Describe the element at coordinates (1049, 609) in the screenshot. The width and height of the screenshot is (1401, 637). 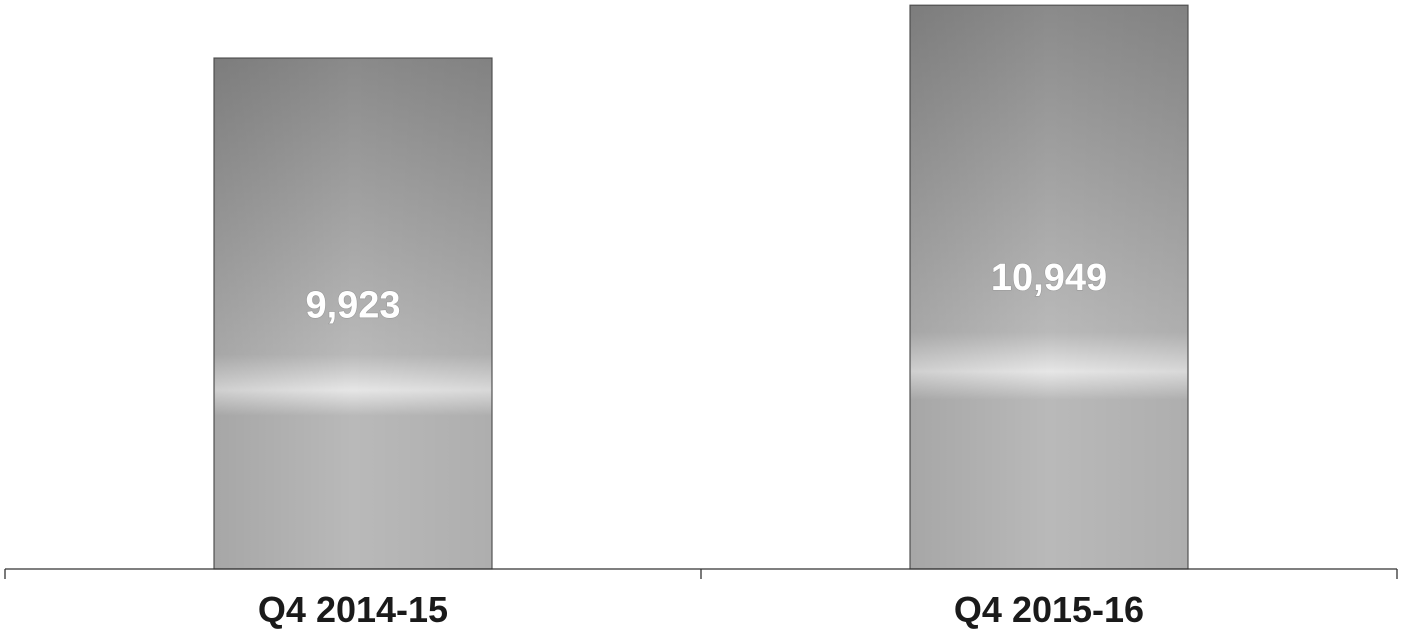
I see `x-tick-label-2: Q4 2015-16` at that location.